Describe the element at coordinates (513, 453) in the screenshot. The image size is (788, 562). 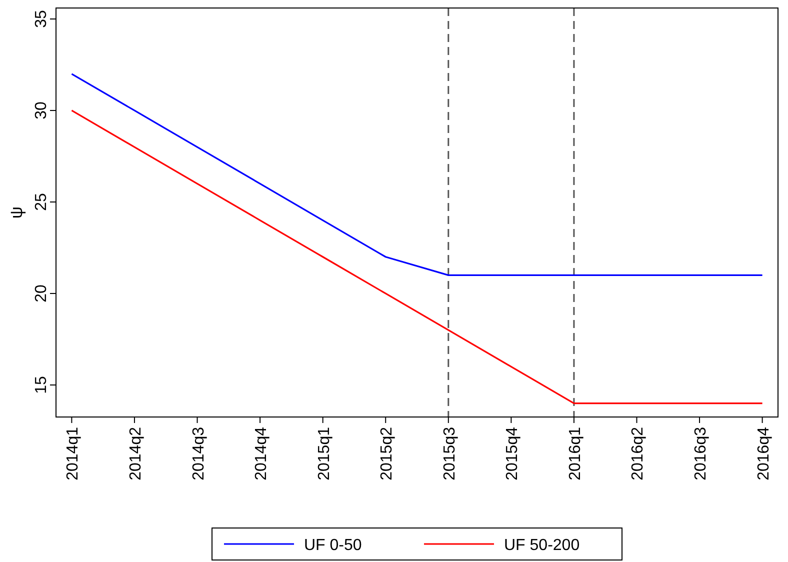
I see `x-tick-label: 2015q4` at that location.